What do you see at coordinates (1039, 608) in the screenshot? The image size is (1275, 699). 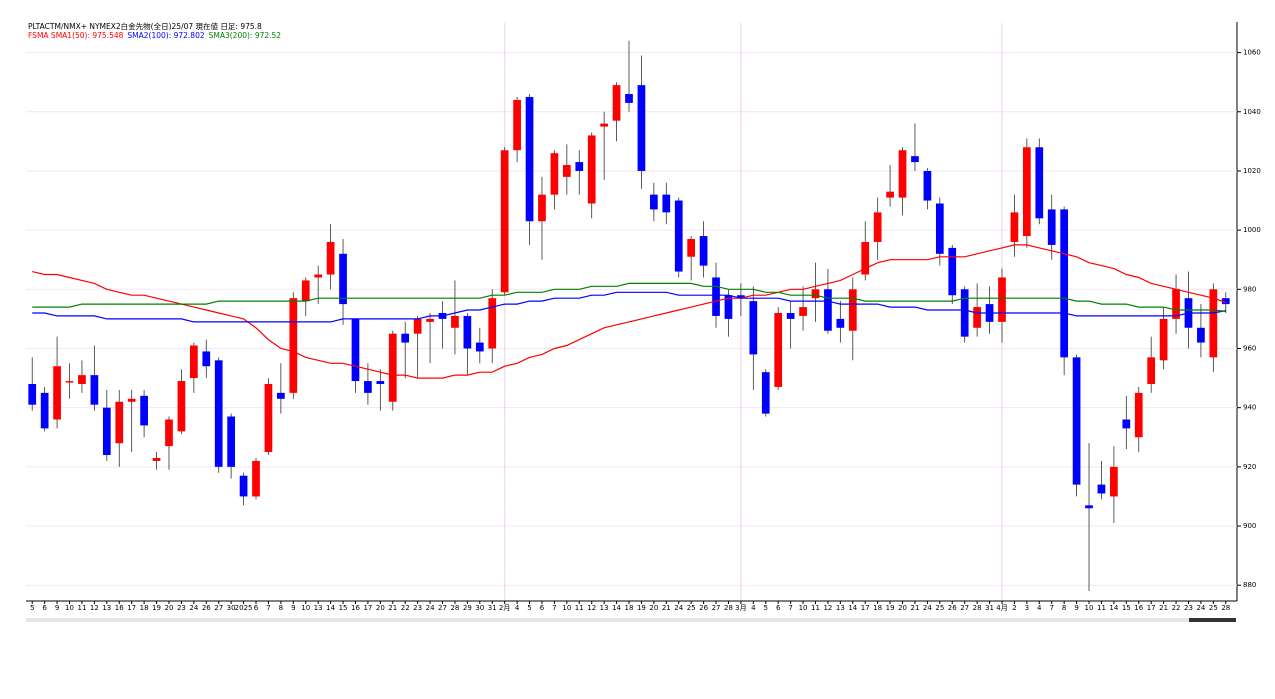 I see `x-tick-label: 4` at bounding box center [1039, 608].